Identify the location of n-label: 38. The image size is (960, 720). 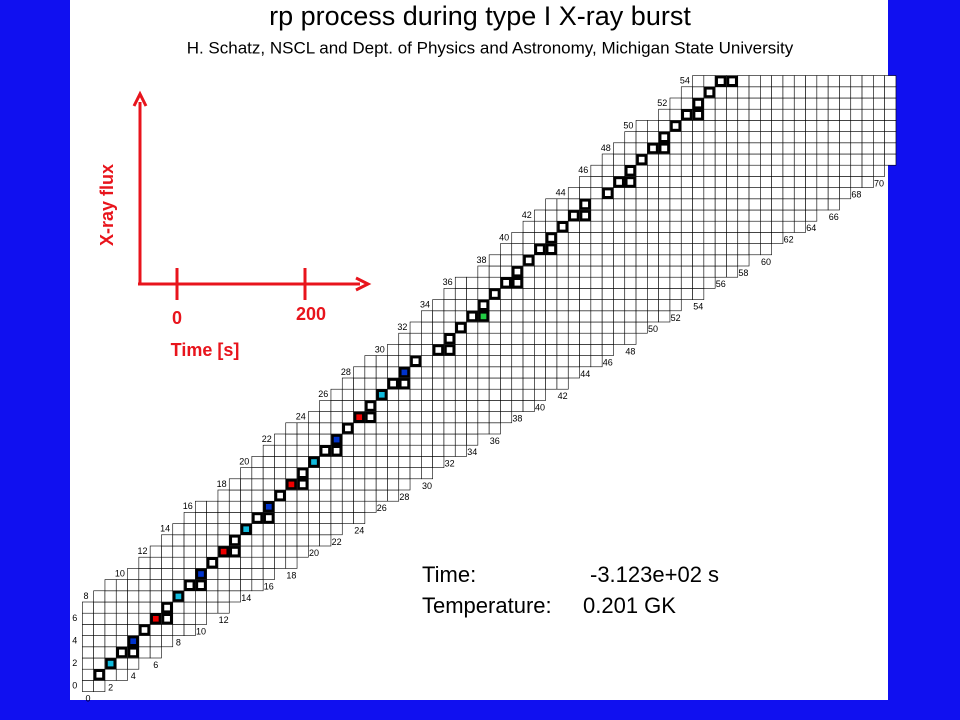
(517, 419).